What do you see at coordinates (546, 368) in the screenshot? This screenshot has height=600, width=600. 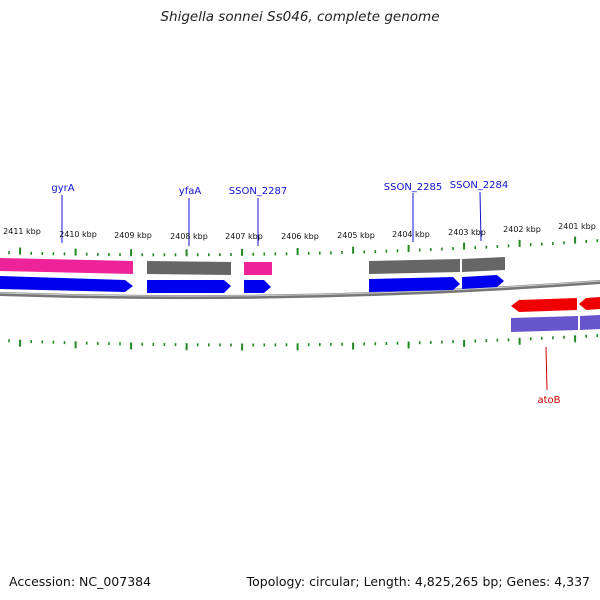 I see `leader-atoB` at bounding box center [546, 368].